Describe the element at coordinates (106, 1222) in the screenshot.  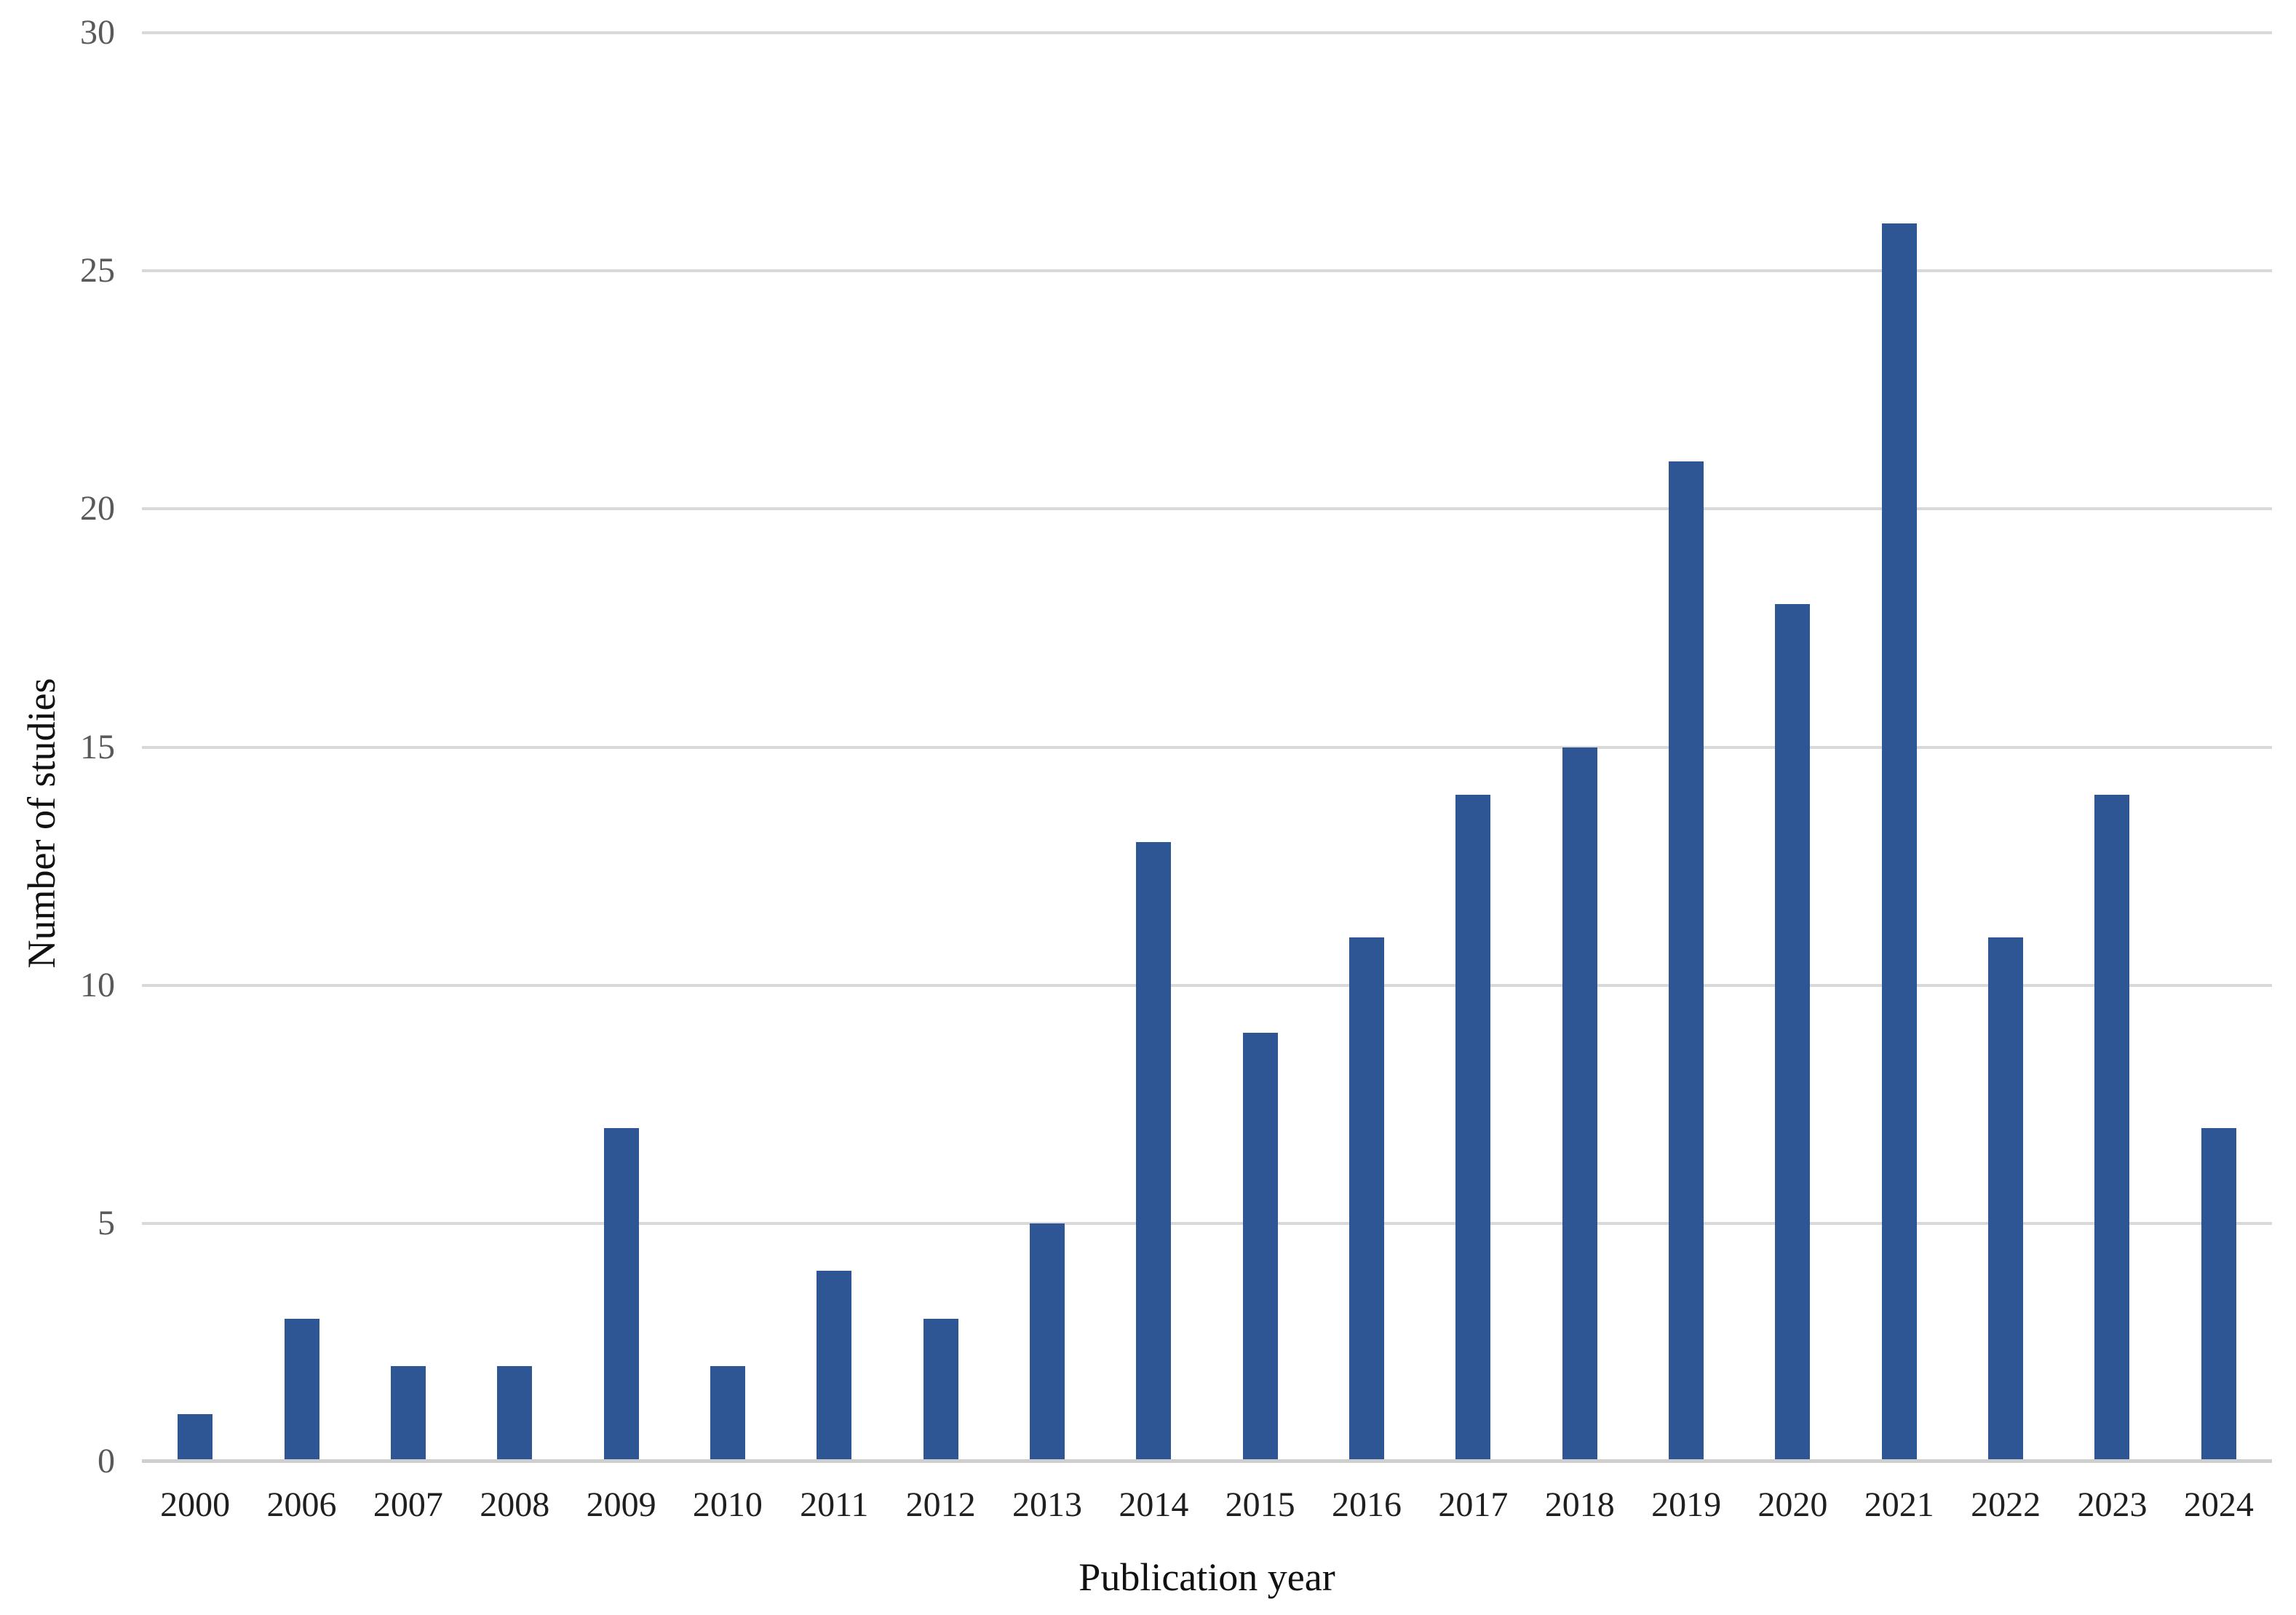
I see `y-tick-label: 5` at that location.